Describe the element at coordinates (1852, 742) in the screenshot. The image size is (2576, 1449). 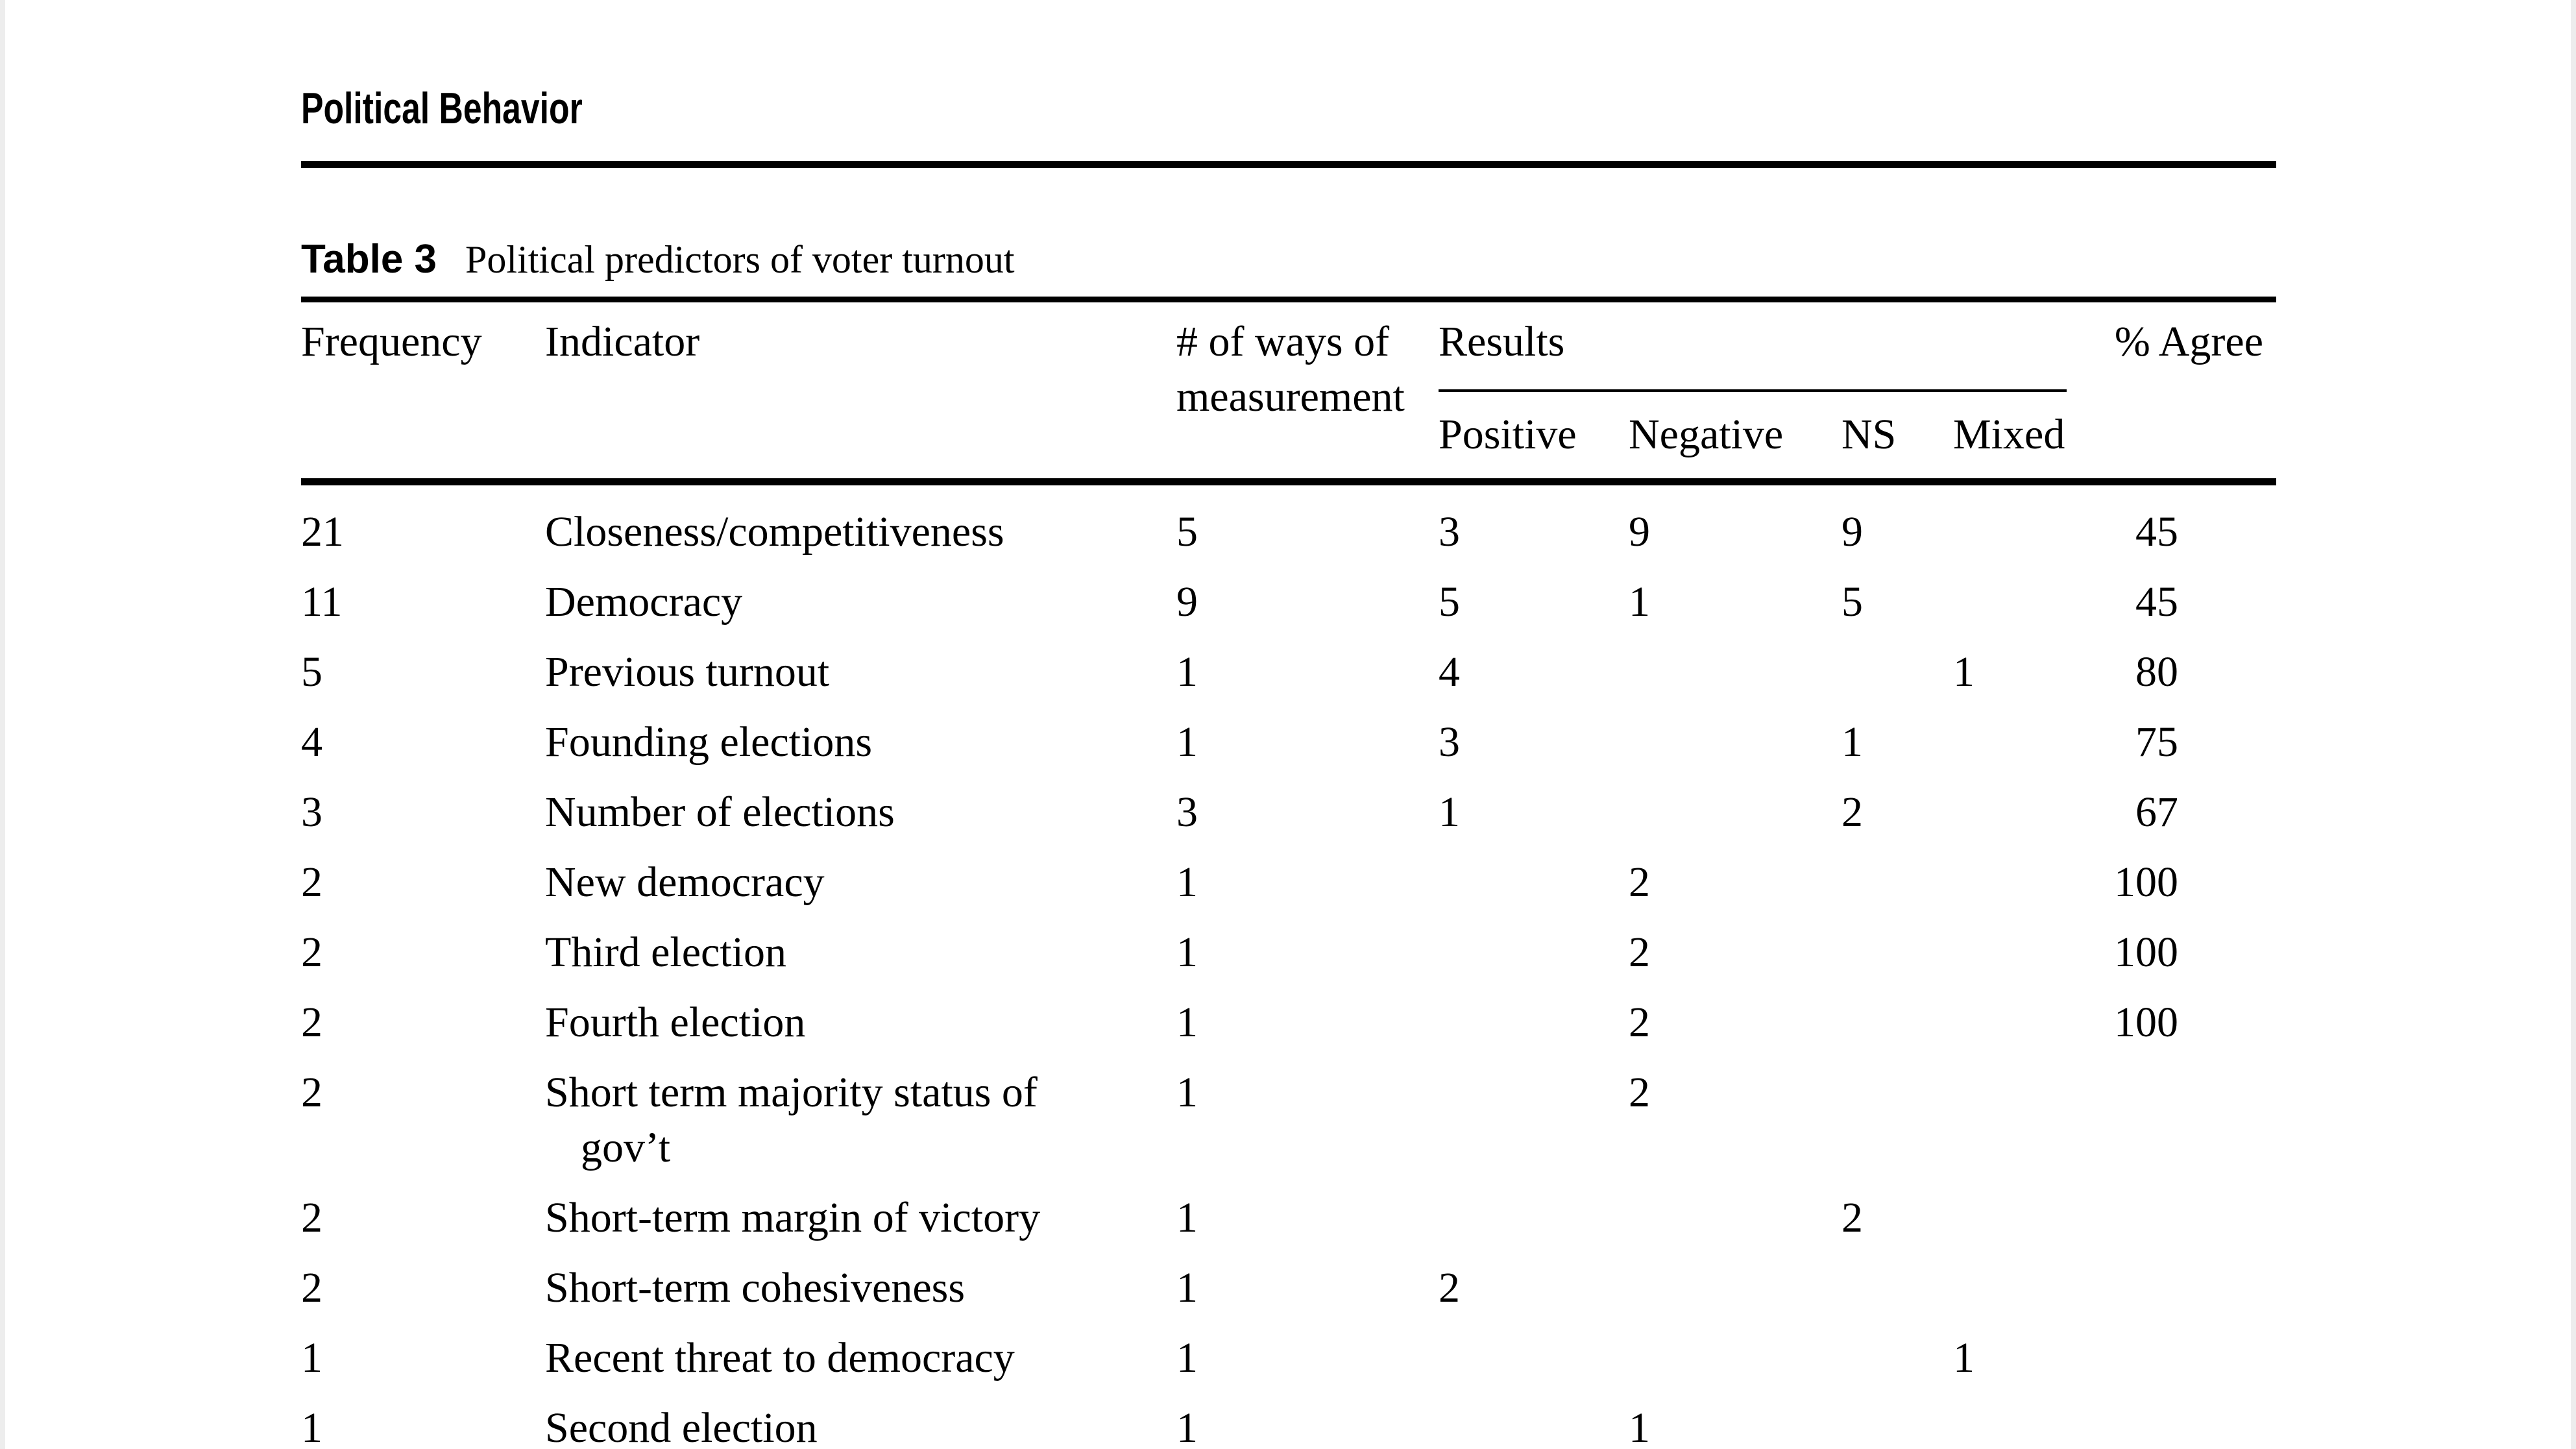
I see `cell-ns: 1` at that location.